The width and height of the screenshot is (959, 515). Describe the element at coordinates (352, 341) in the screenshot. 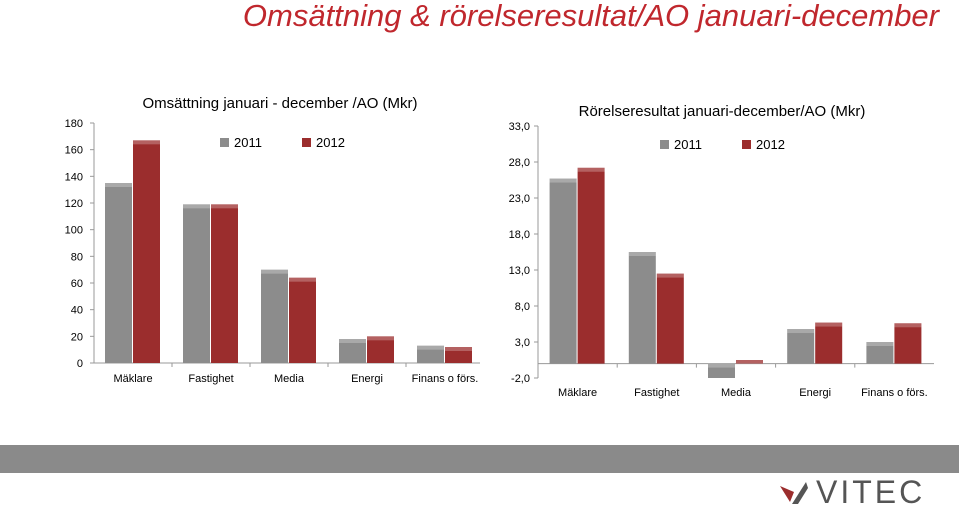

I see `revenue-bar-highlight-energi-2011` at that location.